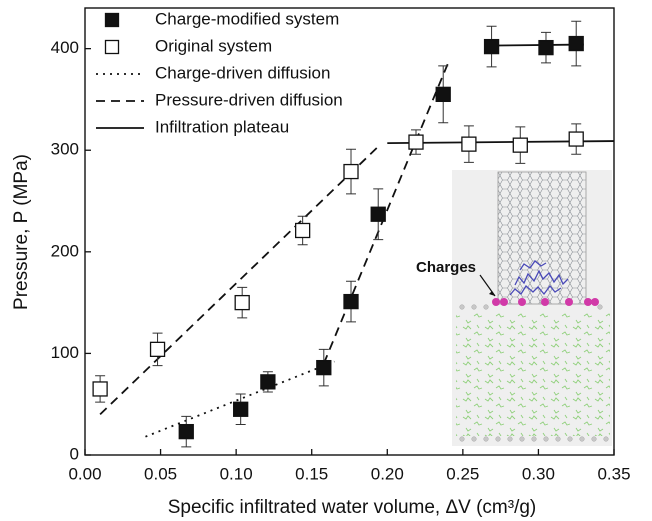 The height and width of the screenshot is (521, 652). I want to click on x-tick-label: 0.25, so click(462, 473).